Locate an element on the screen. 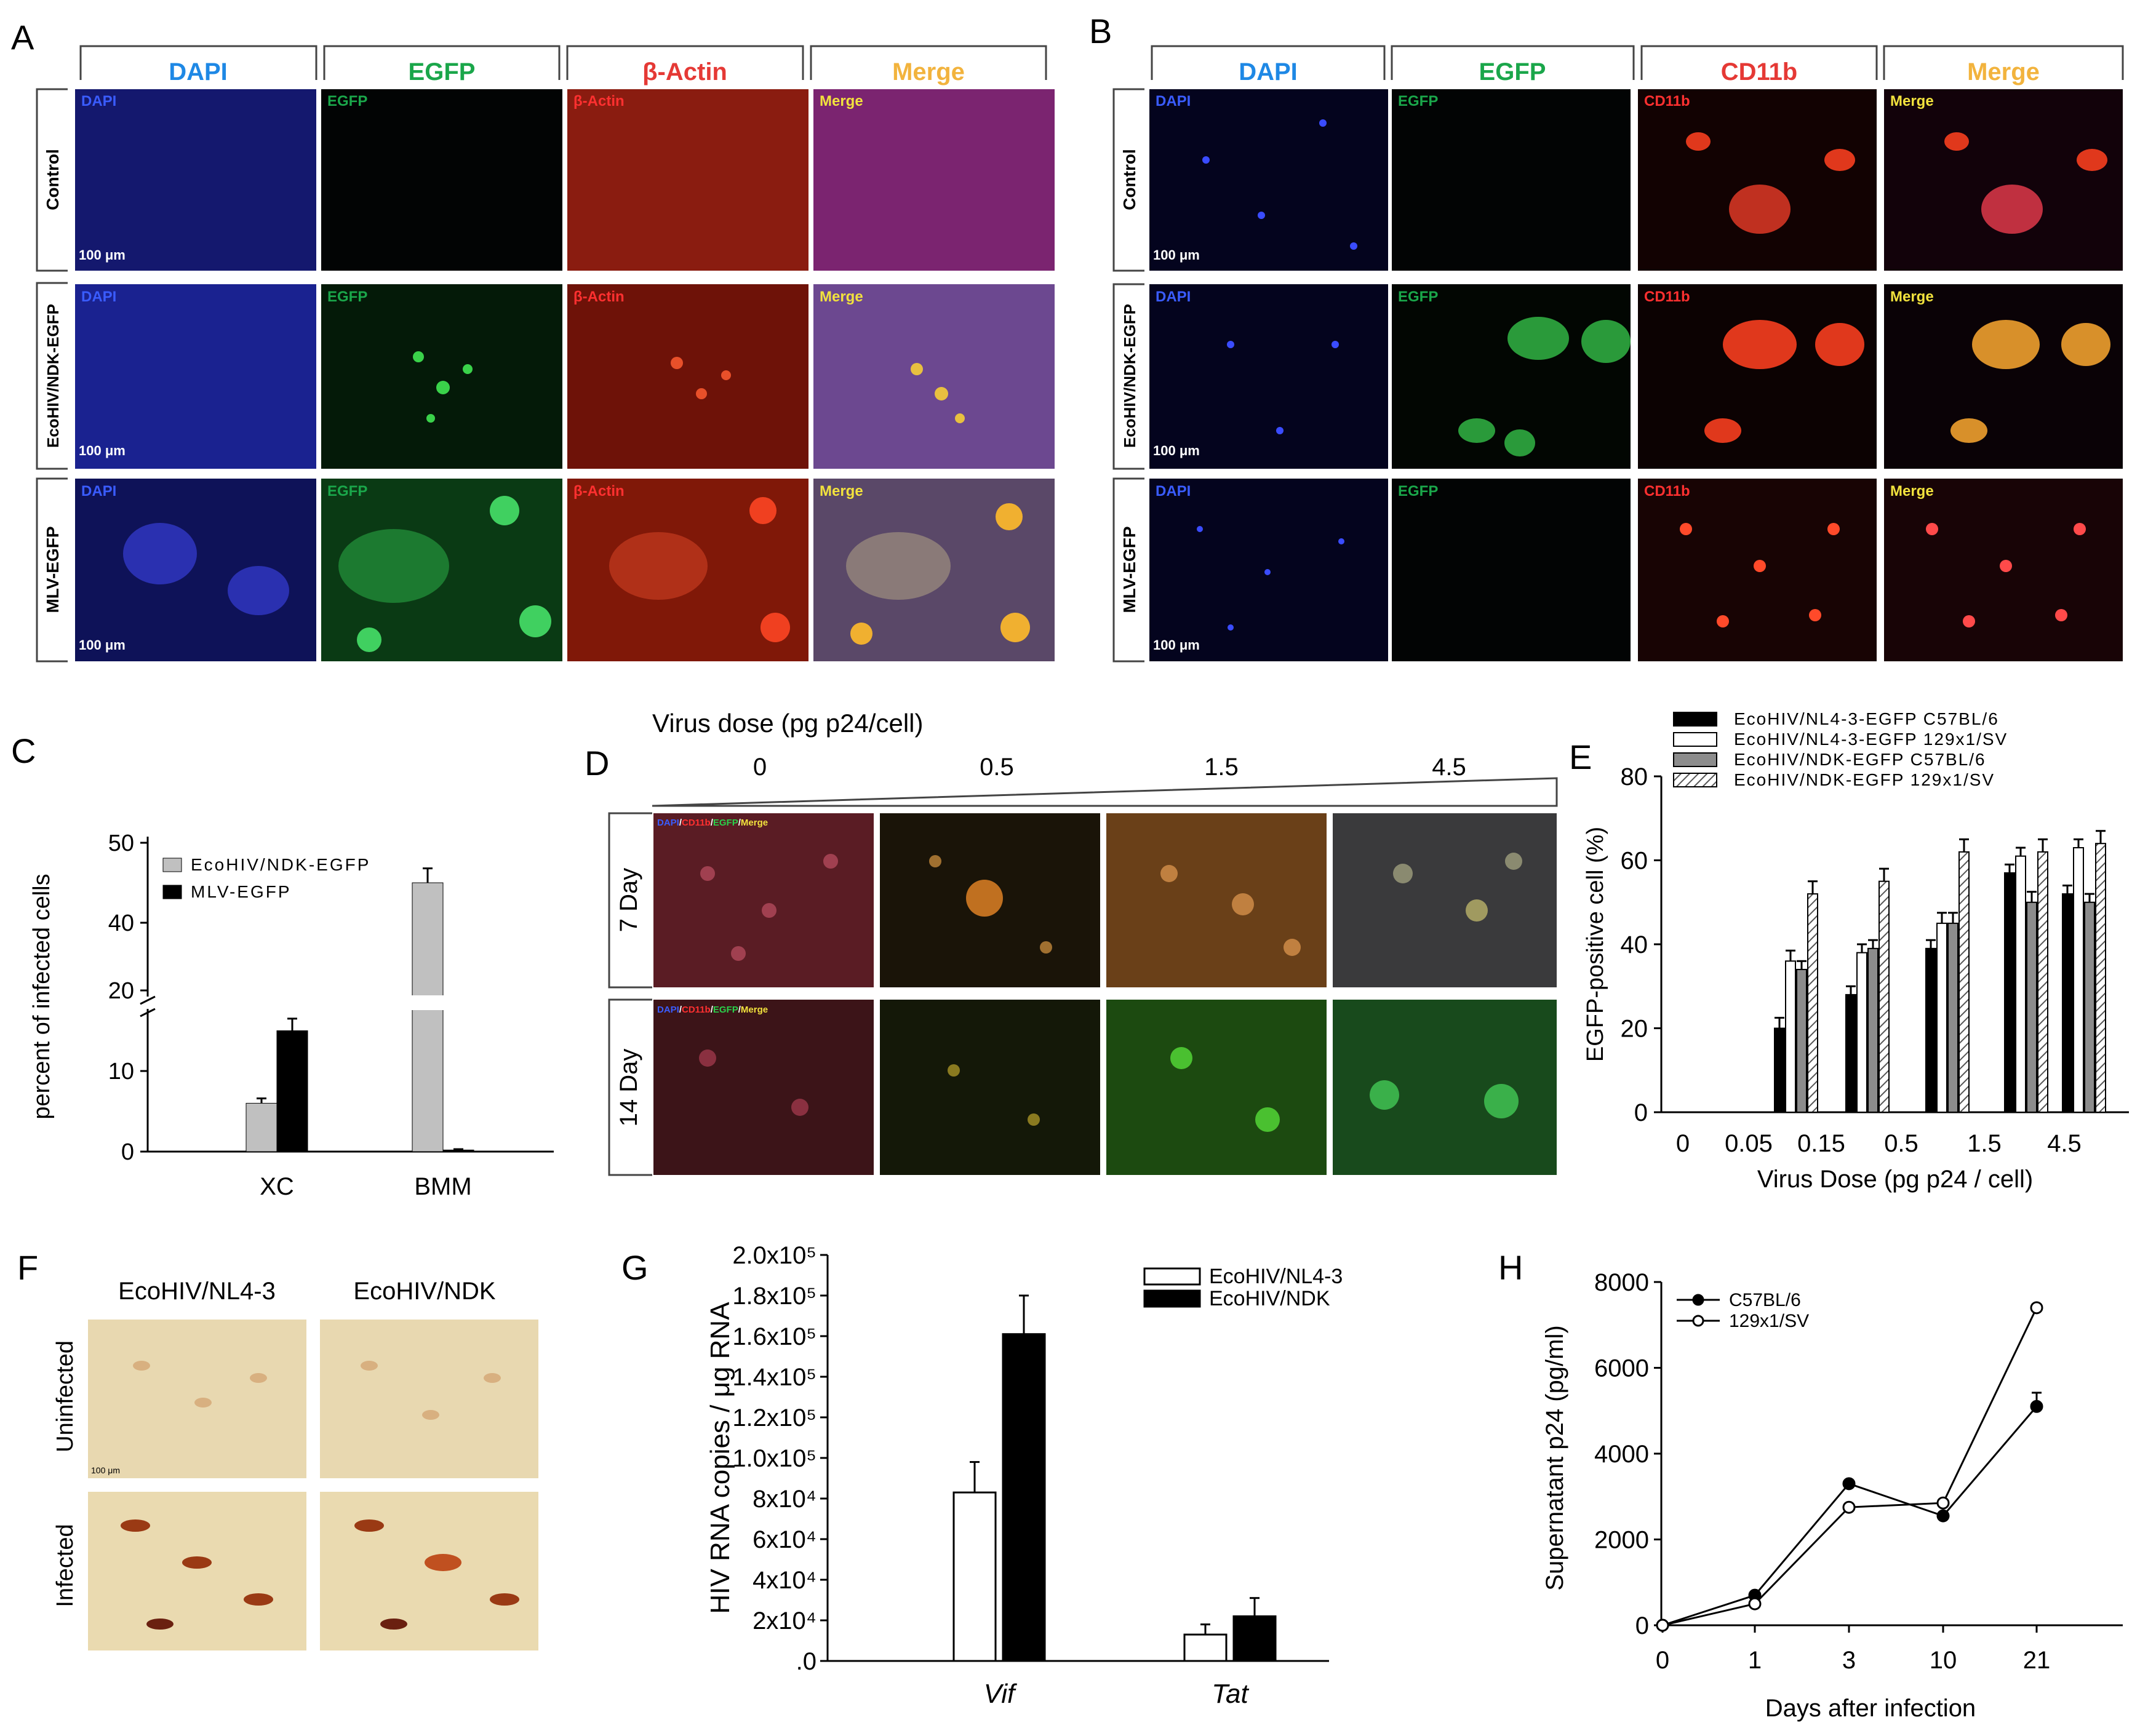 The height and width of the screenshot is (1736, 2156). chart-g-y-tick-label: 1.8x10⁵ is located at coordinates (774, 1296).